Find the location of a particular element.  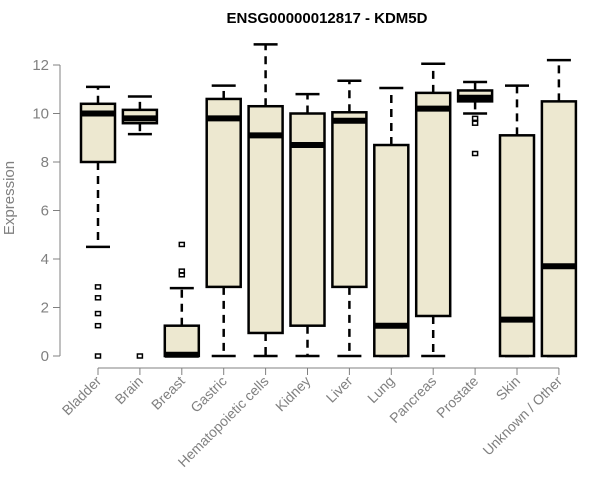

x-tick-label: Pancreas is located at coordinates (412, 399).